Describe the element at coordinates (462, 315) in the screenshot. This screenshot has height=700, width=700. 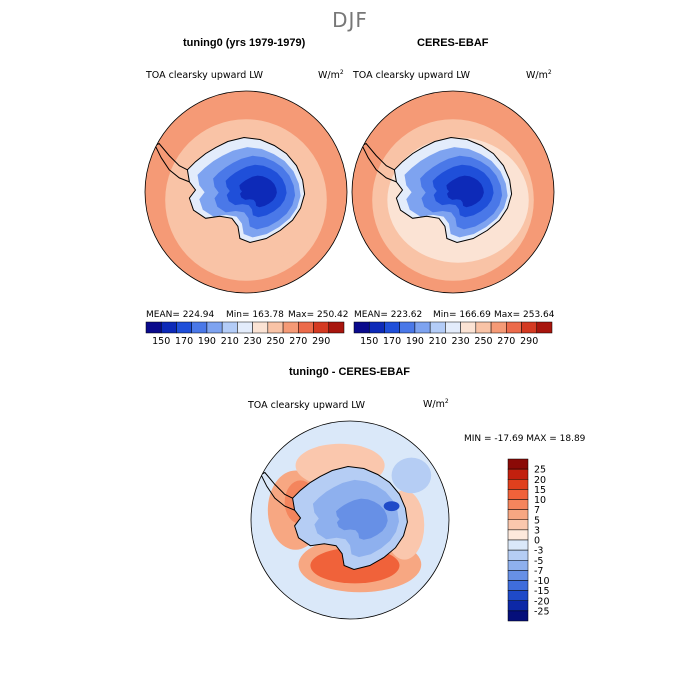
I see `panel2-min: Min= 166.69` at that location.